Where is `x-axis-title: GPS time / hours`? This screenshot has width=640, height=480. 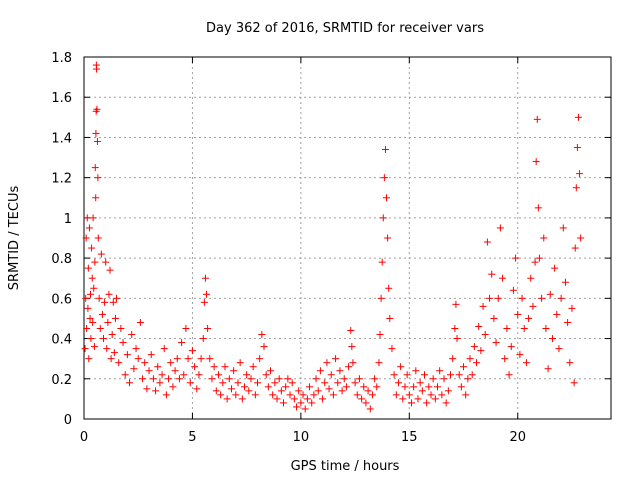 x-axis-title: GPS time / hours is located at coordinates (345, 466).